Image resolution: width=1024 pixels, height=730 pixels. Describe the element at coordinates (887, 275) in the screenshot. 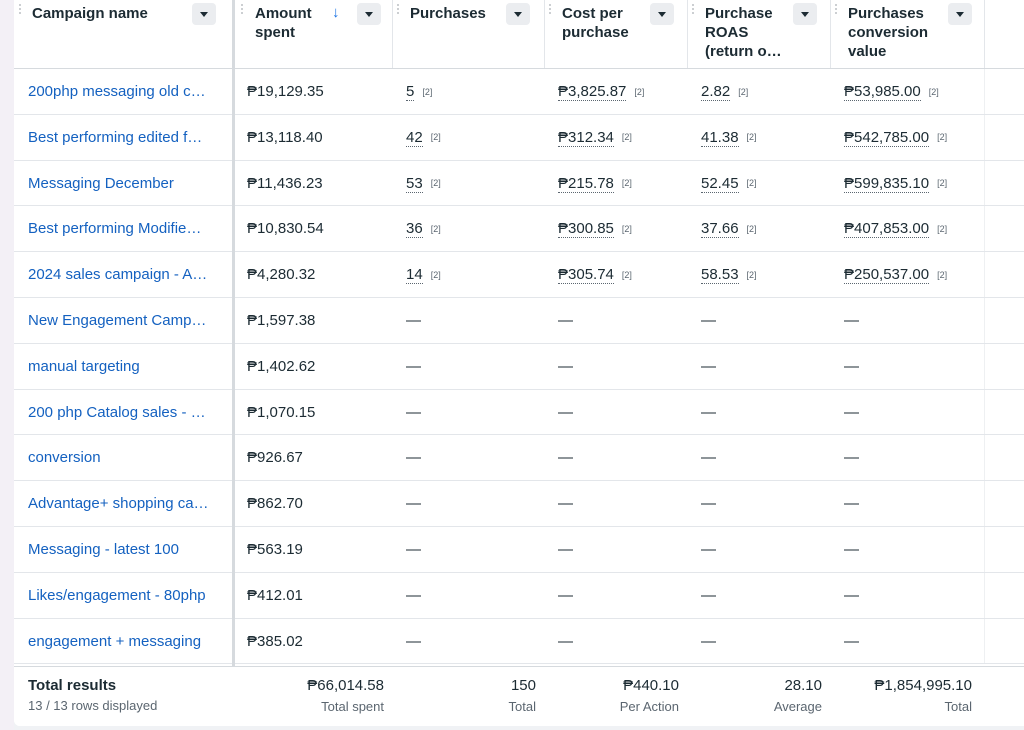

I see `conversion-value-cell-value: ₱250,537.00` at that location.